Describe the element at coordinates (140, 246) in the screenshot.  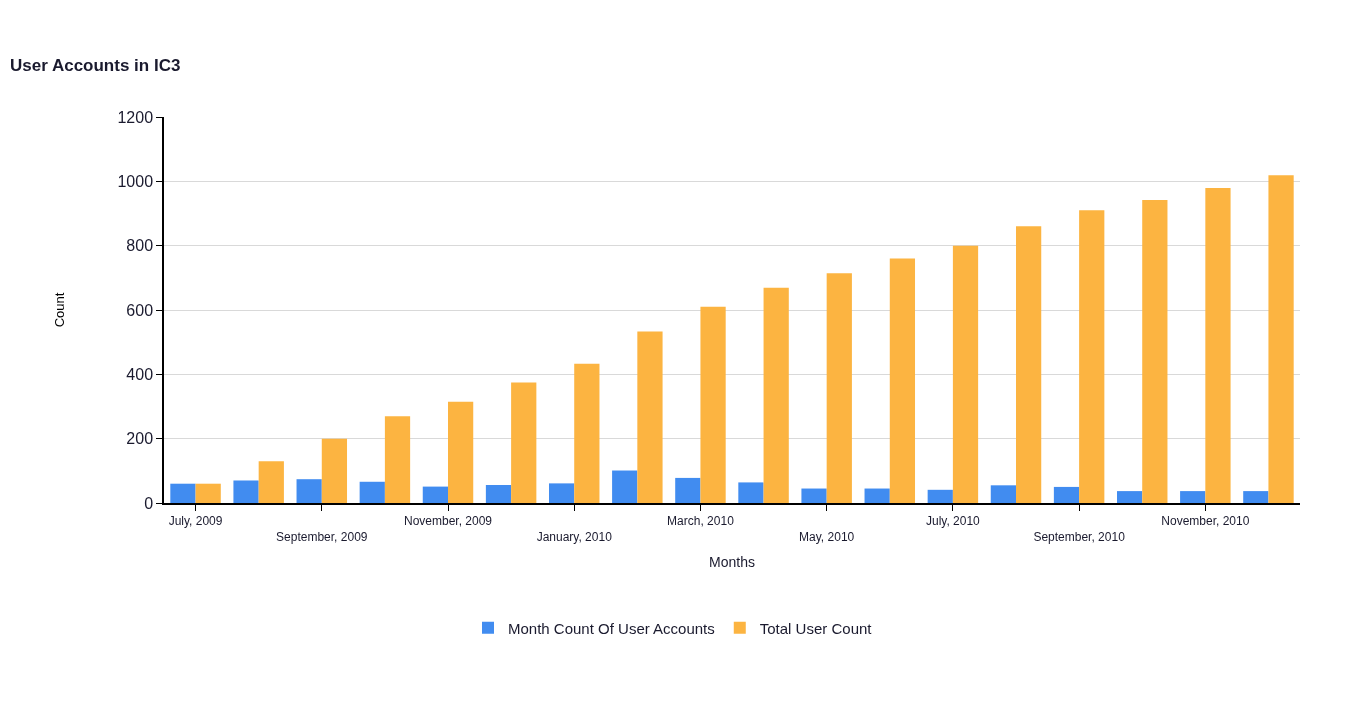
I see `y-tick-label: 800` at that location.